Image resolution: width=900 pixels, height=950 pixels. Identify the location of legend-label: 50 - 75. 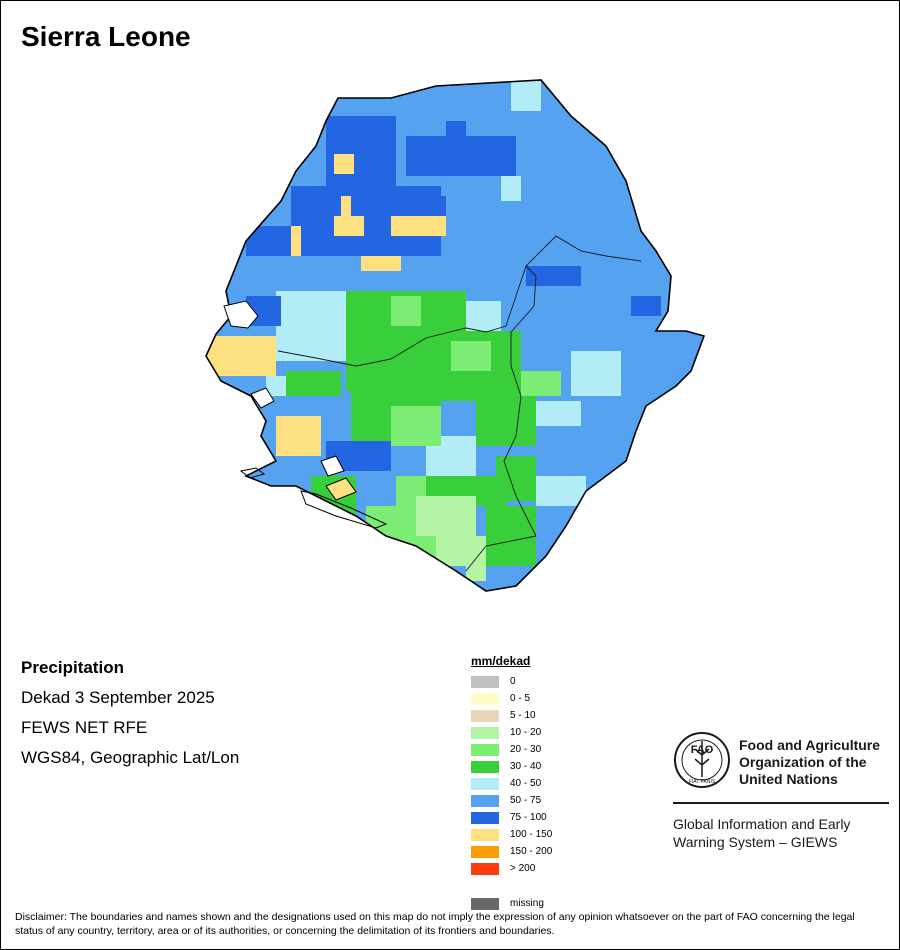
(526, 800).